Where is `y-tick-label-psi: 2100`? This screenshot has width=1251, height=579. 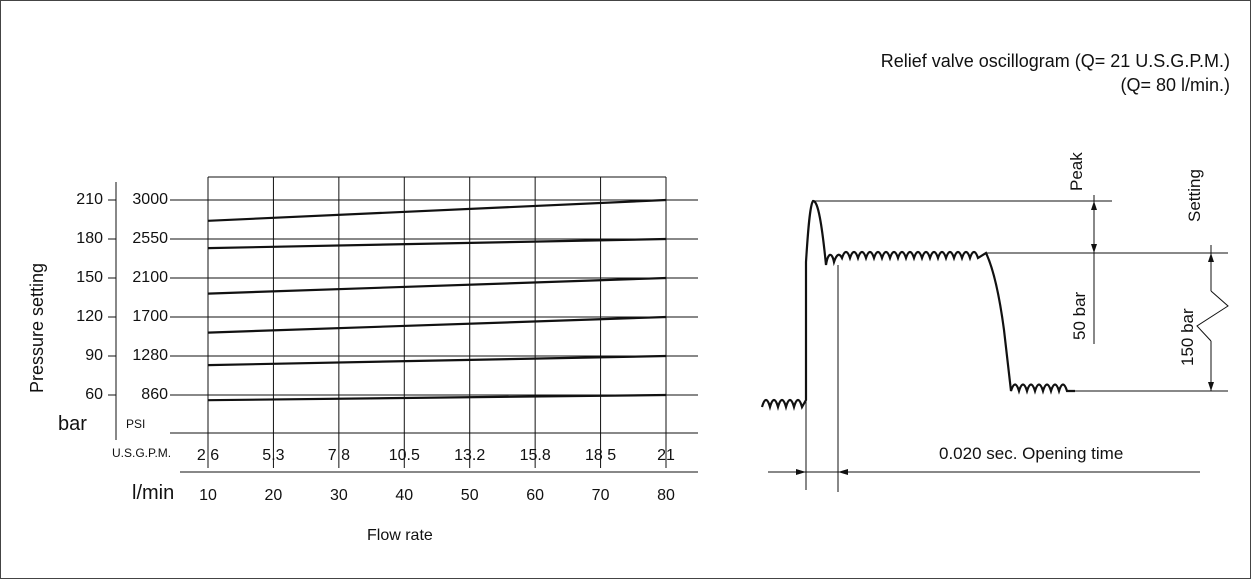 y-tick-label-psi: 2100 is located at coordinates (150, 277).